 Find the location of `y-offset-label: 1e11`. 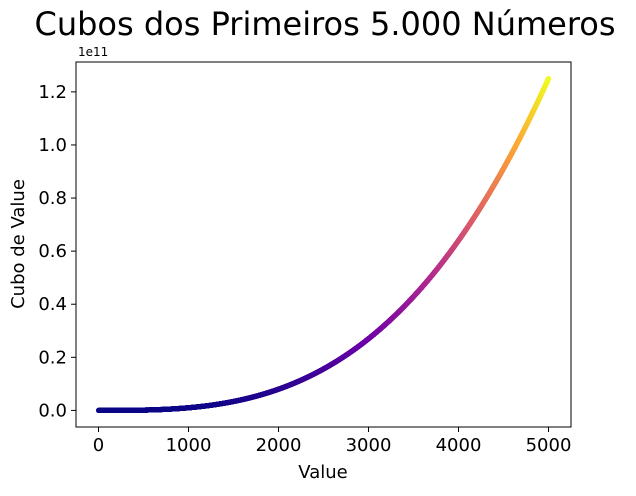

y-offset-label: 1e11 is located at coordinates (93, 52).